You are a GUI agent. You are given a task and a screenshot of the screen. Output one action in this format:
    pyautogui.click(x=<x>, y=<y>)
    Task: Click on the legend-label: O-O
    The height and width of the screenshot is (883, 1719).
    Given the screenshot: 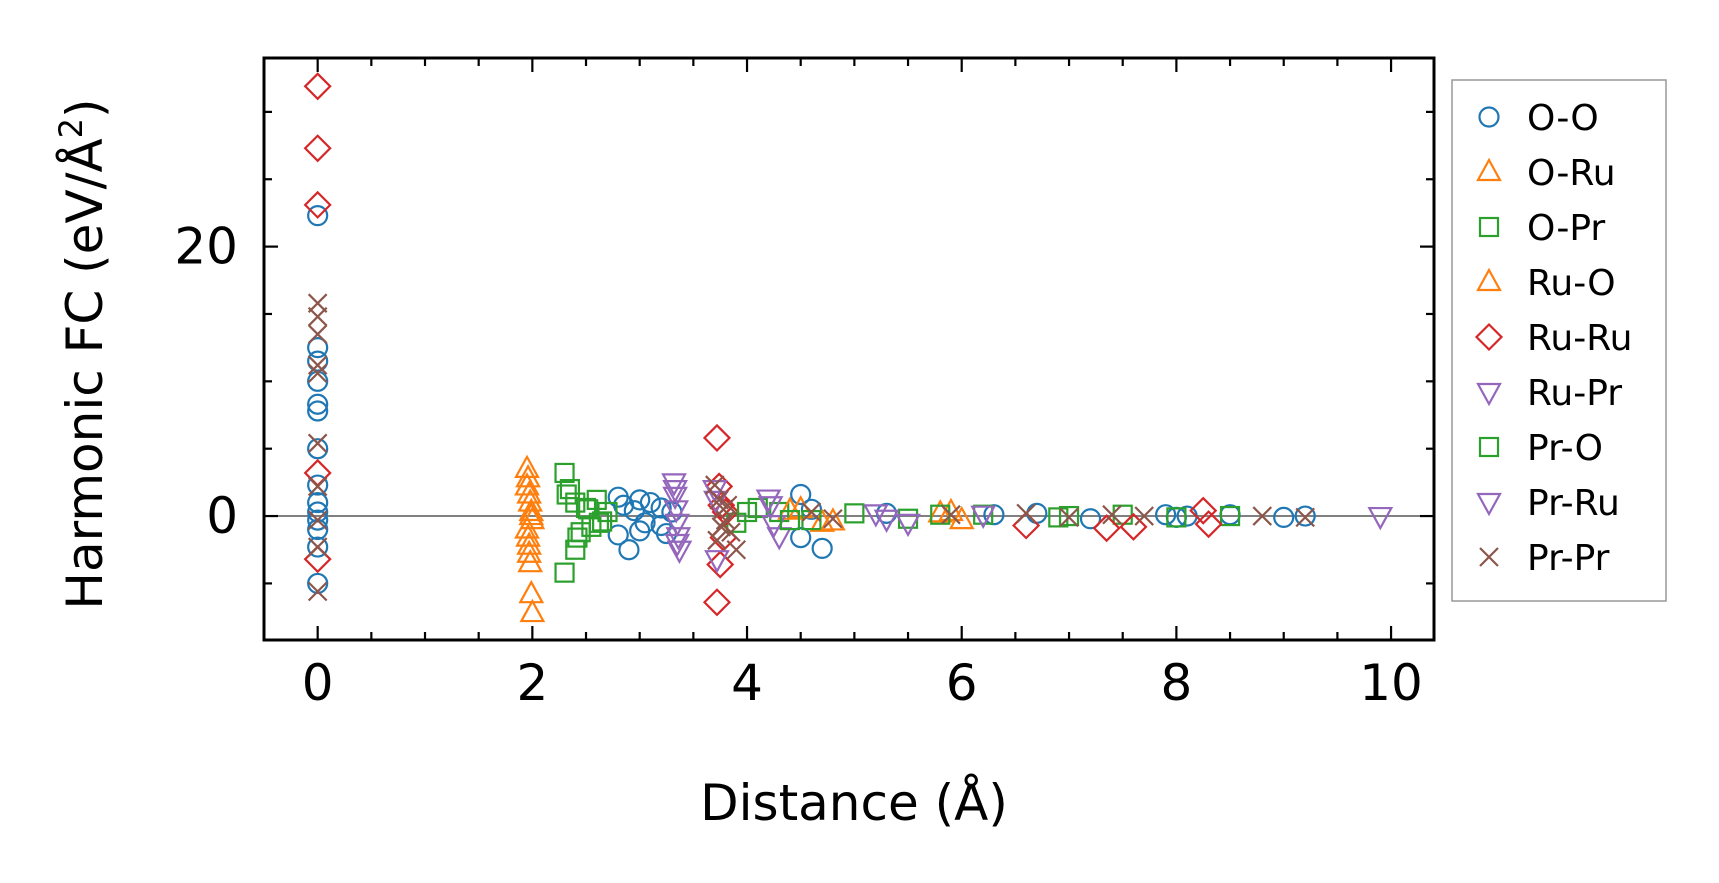 What is the action you would take?
    pyautogui.click(x=1563, y=118)
    